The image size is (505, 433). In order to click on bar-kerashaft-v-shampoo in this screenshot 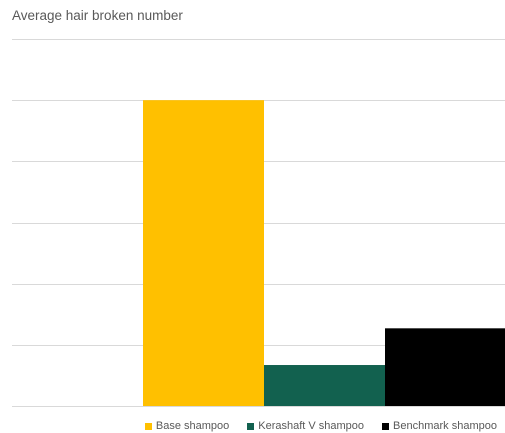, I will do `click(324, 385)`.